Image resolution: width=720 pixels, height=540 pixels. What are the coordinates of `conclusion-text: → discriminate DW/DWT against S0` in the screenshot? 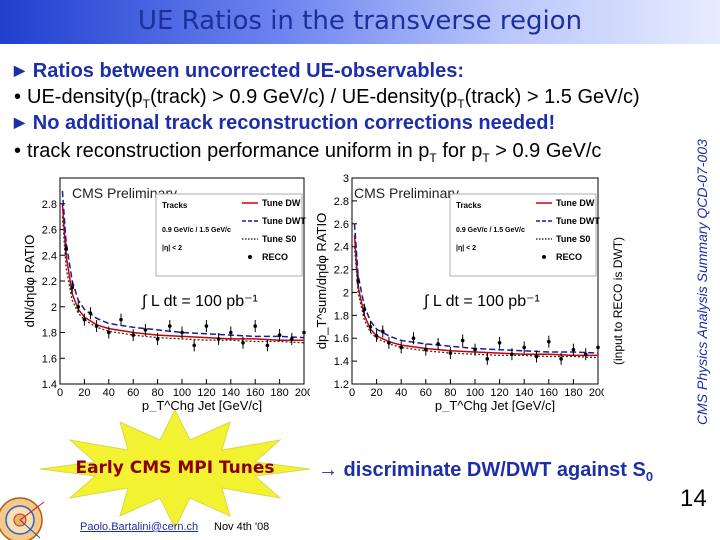 It's located at (485, 471).